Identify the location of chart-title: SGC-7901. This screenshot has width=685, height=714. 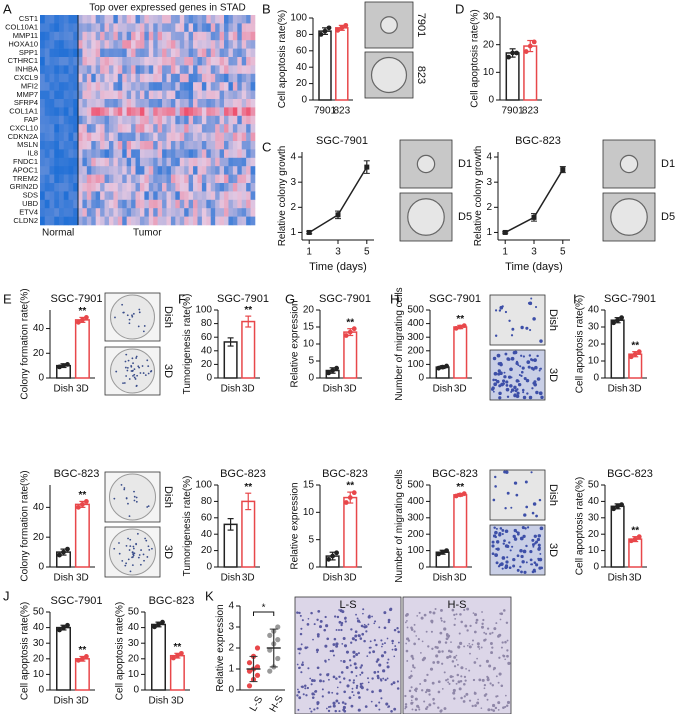
(77, 299).